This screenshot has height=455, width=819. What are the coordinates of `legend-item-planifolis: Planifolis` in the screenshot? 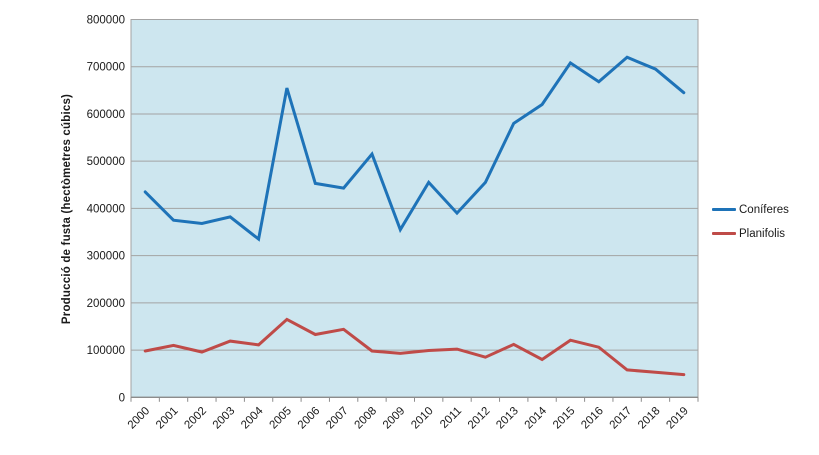 It's located at (750, 233).